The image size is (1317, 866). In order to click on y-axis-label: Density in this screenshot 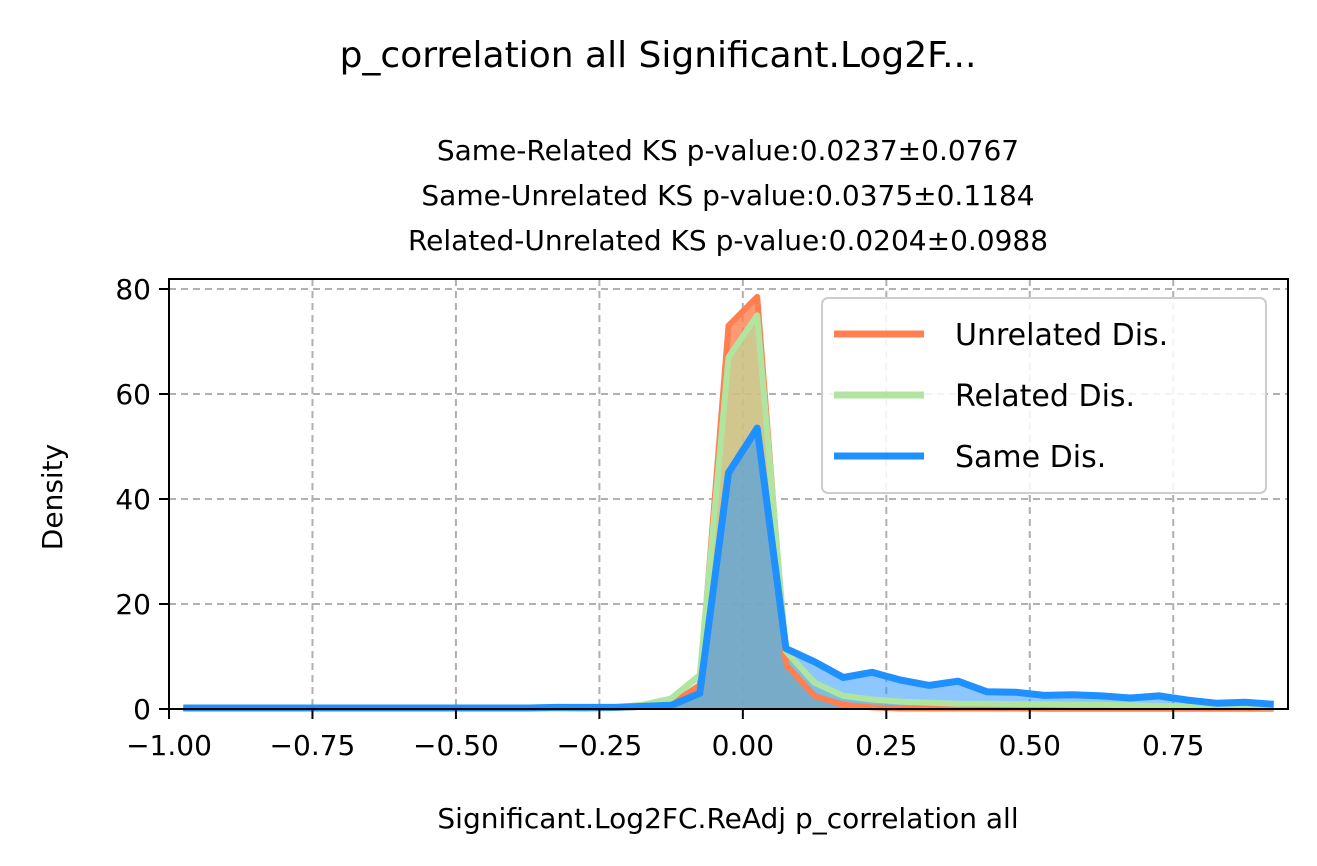, I will do `click(52, 497)`.